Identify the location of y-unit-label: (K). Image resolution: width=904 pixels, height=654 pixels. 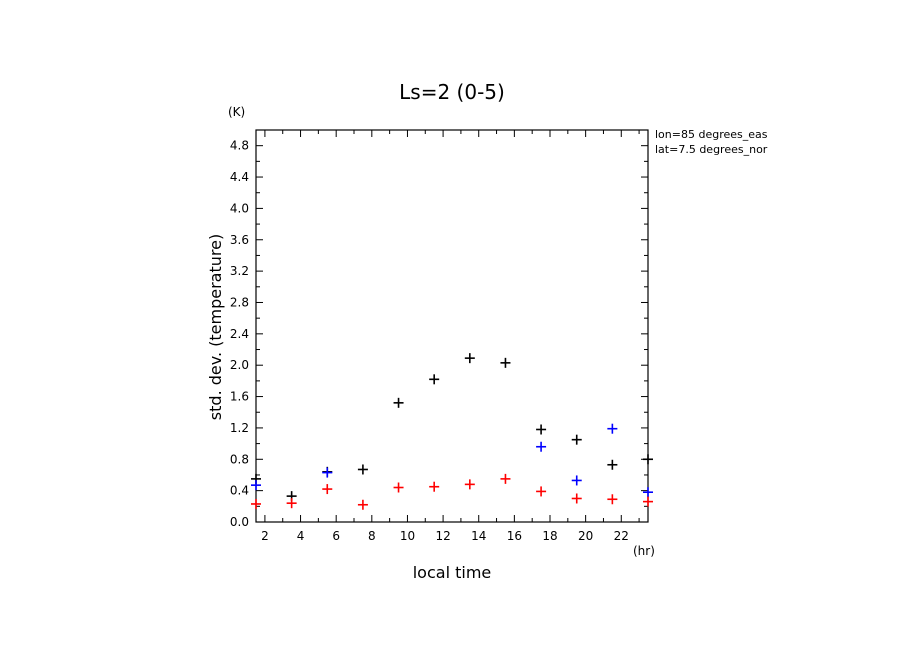
(236, 112).